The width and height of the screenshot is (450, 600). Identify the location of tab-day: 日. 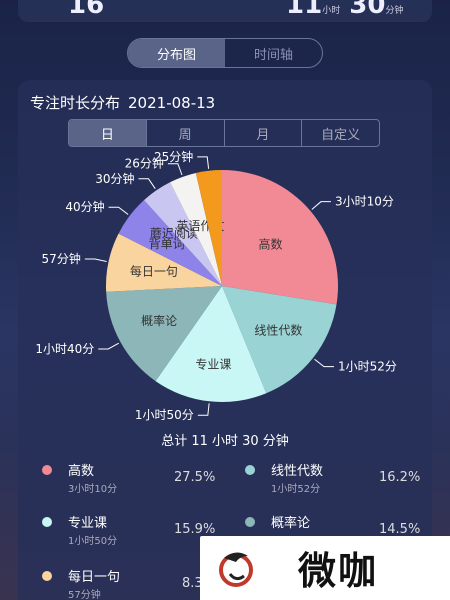
(107, 133).